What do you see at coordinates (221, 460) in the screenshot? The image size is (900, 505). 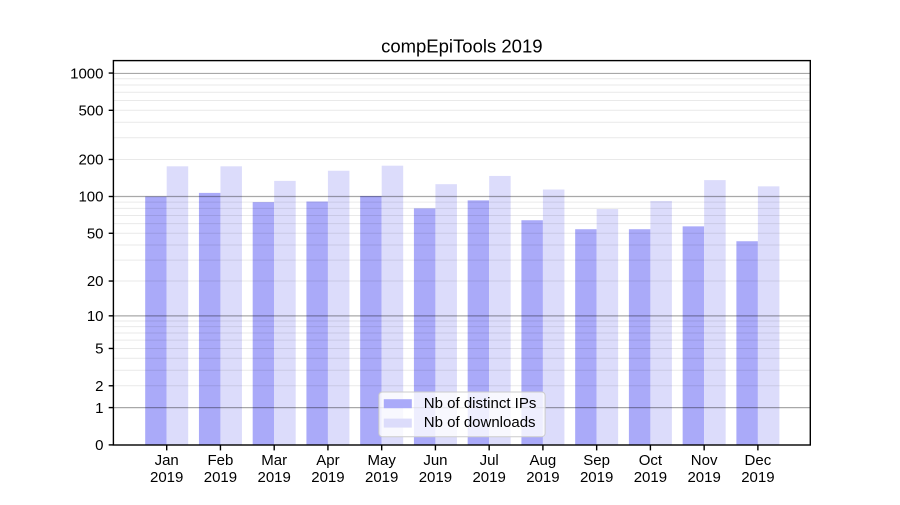 I see `svg-text: Feb` at bounding box center [221, 460].